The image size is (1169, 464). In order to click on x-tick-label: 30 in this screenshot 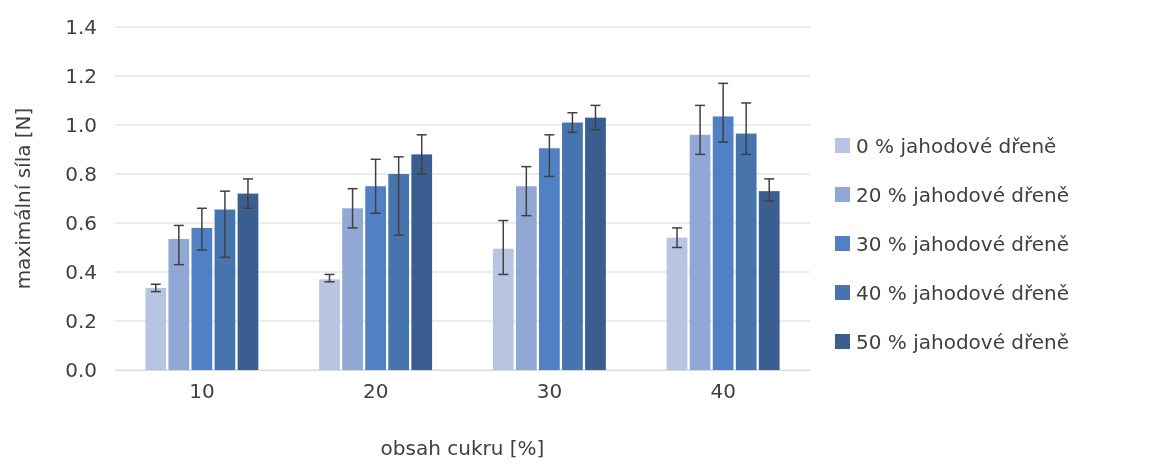, I will do `click(549, 391)`.